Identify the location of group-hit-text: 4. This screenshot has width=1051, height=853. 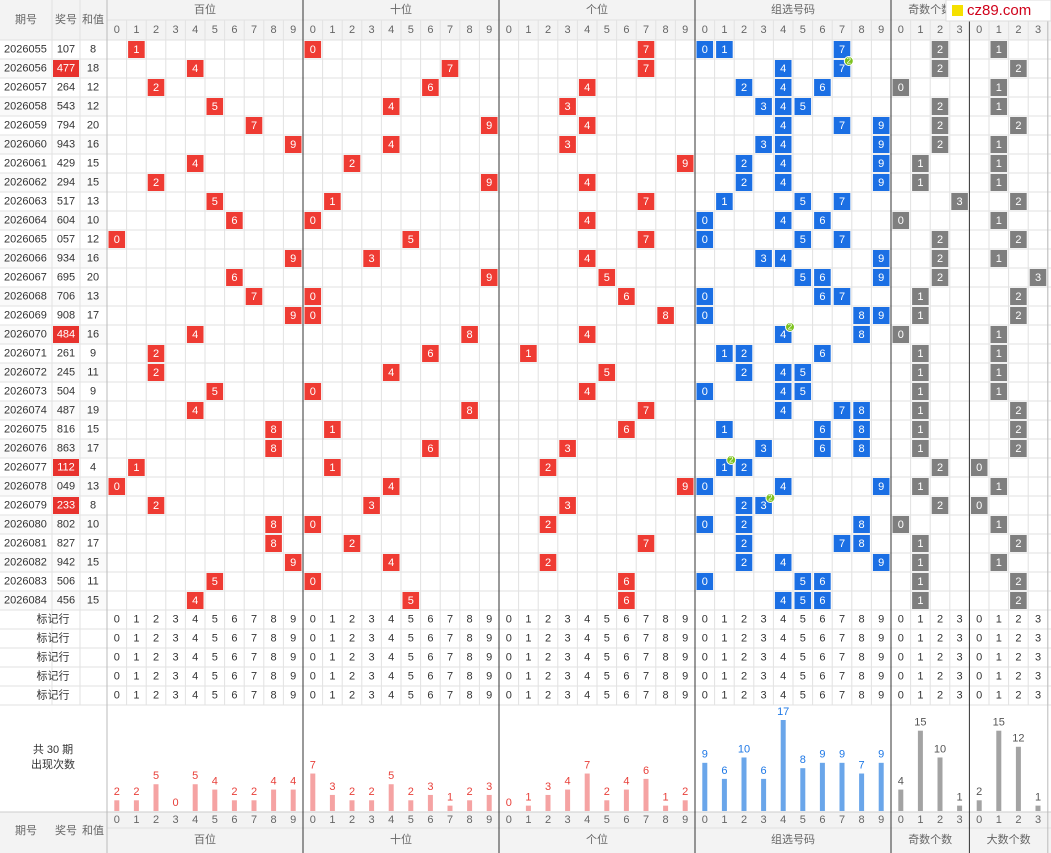
(783, 373).